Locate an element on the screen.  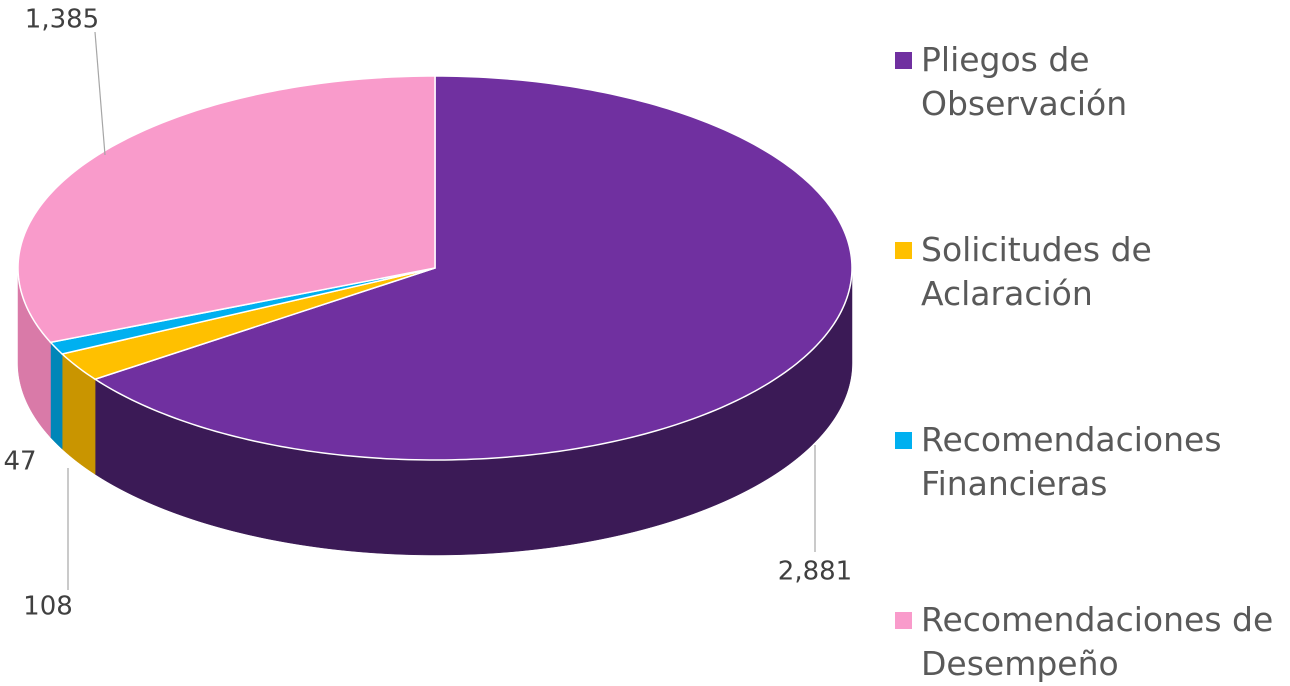
legend-label: Recomendaciones Financieras is located at coordinates (1071, 461).